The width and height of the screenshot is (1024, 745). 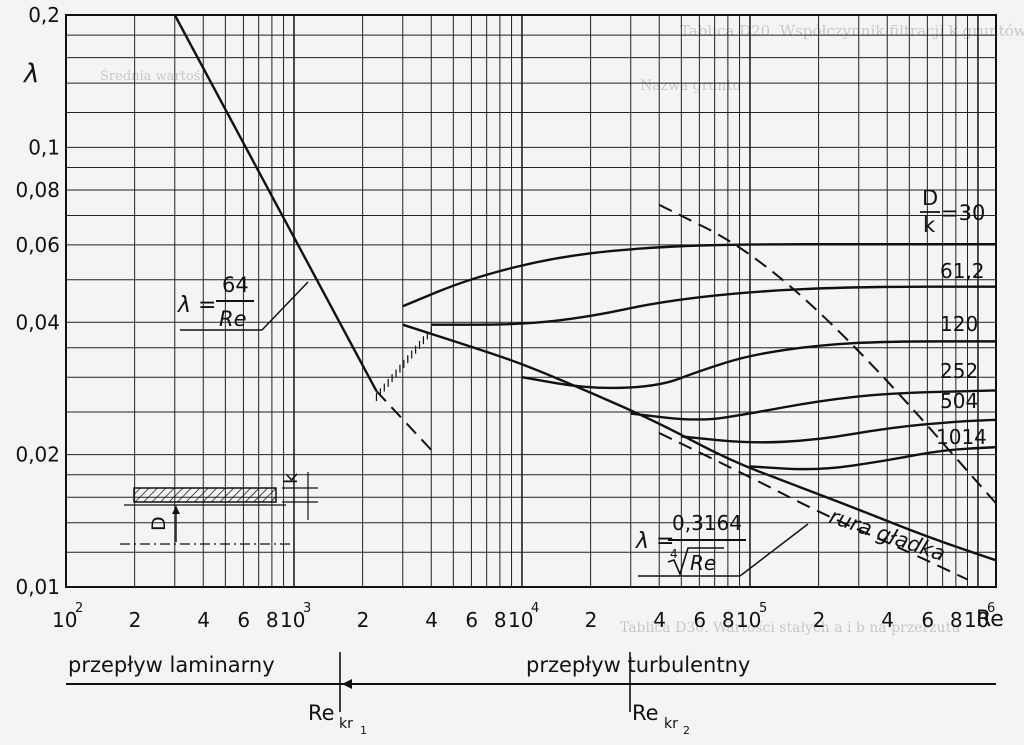 What do you see at coordinates (674, 554) in the screenshot?
I see `blasius-formula-root-index: 4` at bounding box center [674, 554].